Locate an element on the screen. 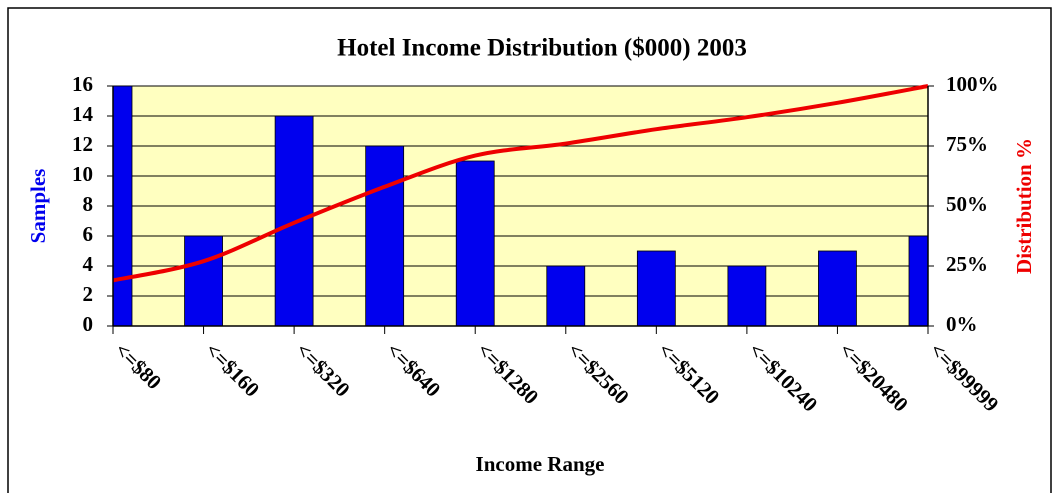  y-tick-label: 0 is located at coordinates (88, 324).